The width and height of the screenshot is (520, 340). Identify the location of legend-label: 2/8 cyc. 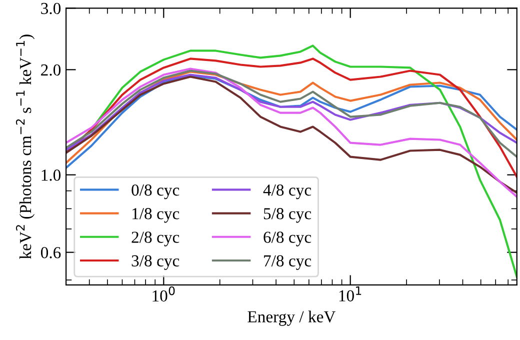
(156, 239).